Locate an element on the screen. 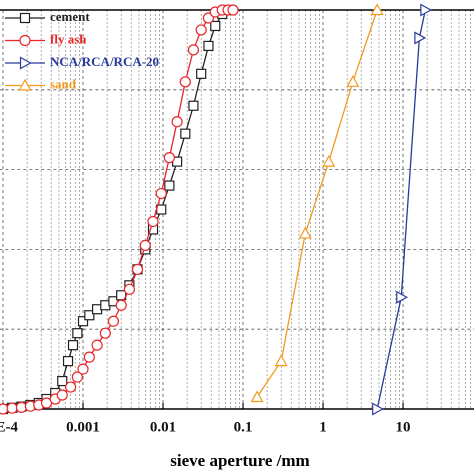 Image resolution: width=474 pixels, height=474 pixels. x-tick-label: 0.1 is located at coordinates (243, 427).